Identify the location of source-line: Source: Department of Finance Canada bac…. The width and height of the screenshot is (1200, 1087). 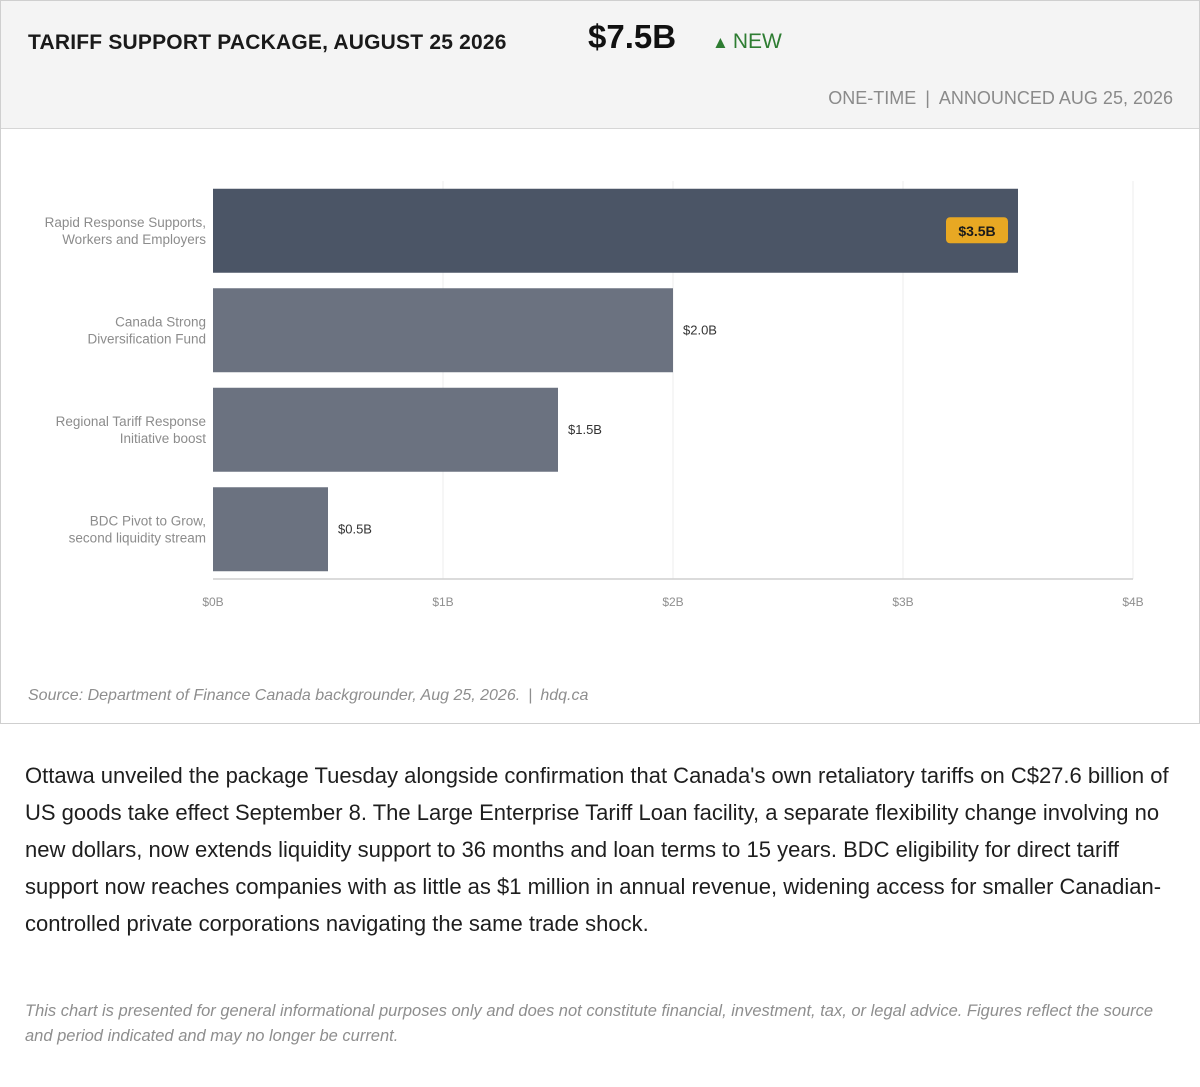
(308, 696).